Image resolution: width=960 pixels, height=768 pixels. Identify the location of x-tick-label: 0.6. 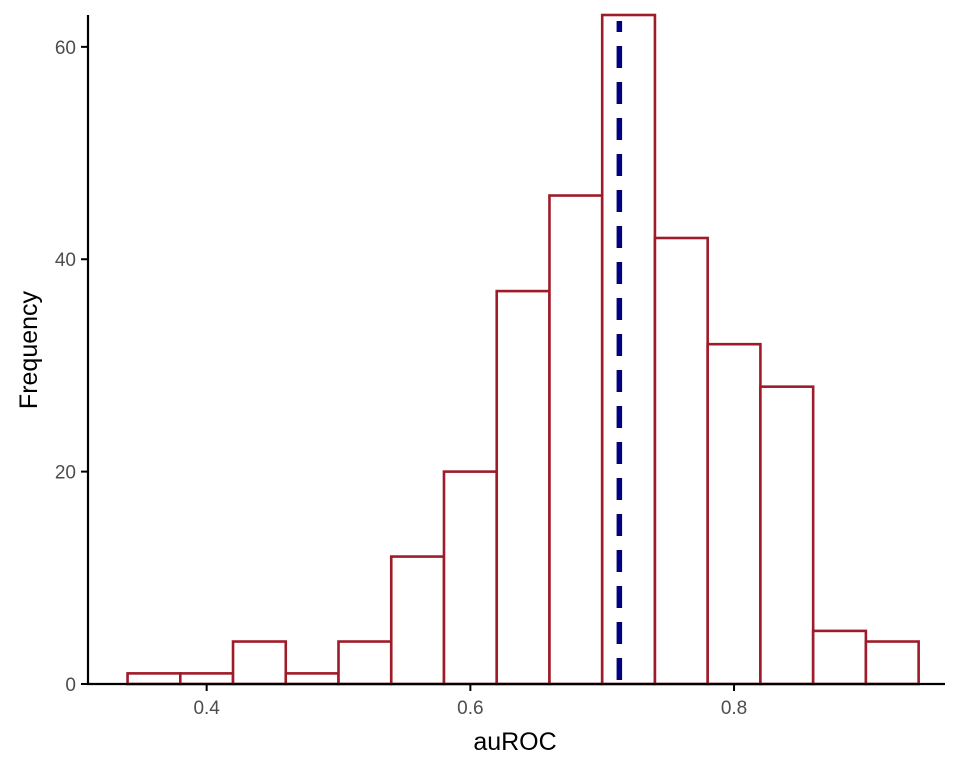
(470, 708).